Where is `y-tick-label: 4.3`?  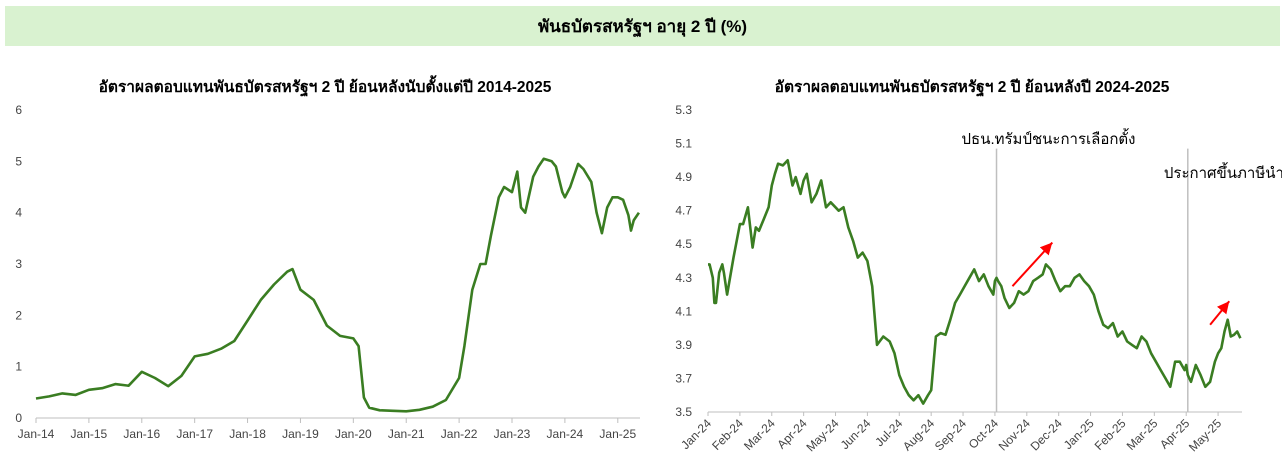
y-tick-label: 4.3 is located at coordinates (683, 278).